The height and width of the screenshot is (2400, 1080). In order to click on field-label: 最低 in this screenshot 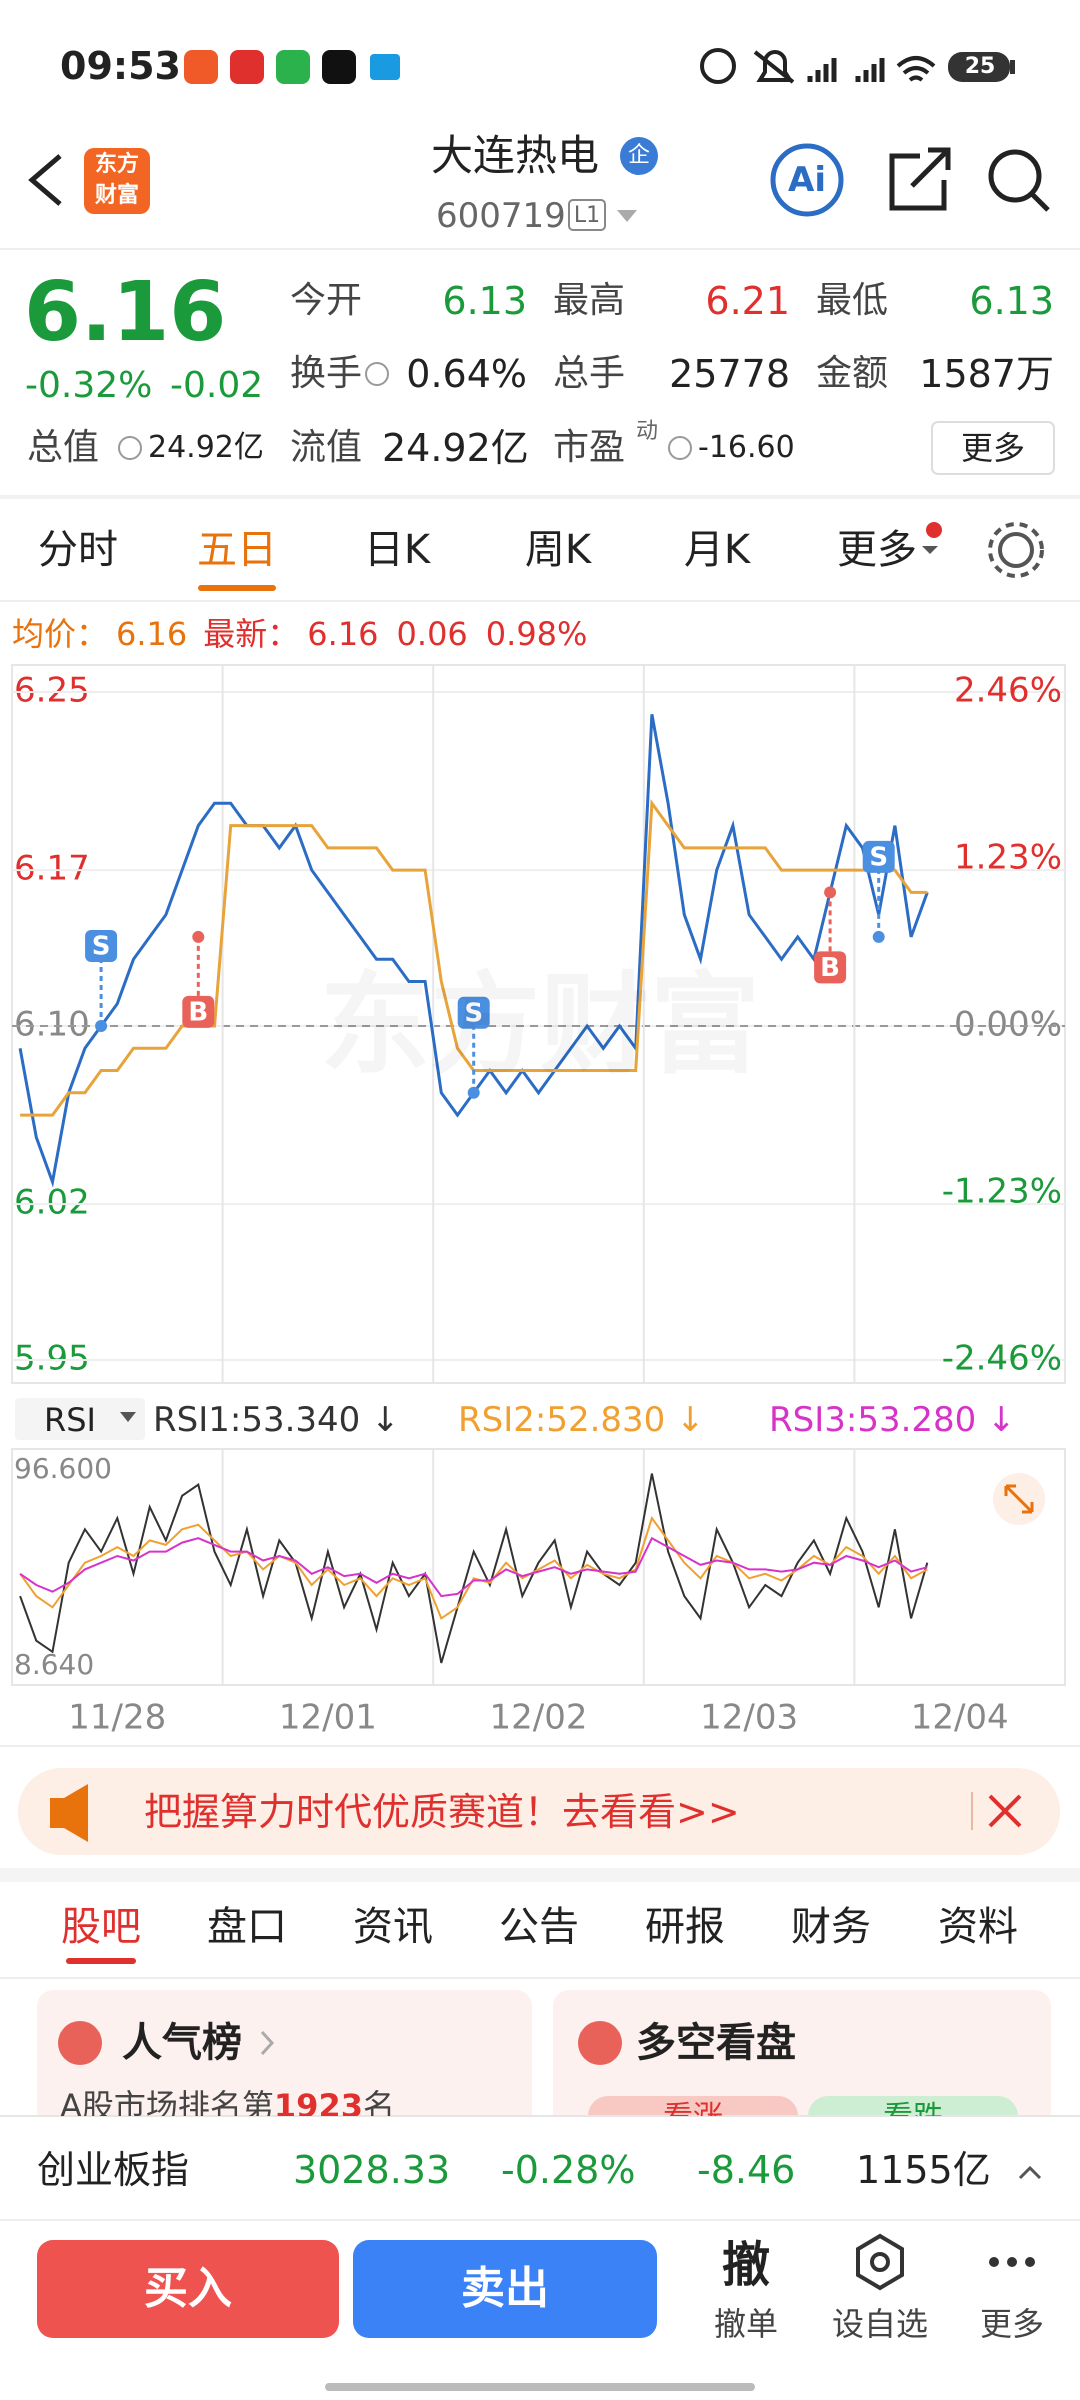, I will do `click(852, 300)`.